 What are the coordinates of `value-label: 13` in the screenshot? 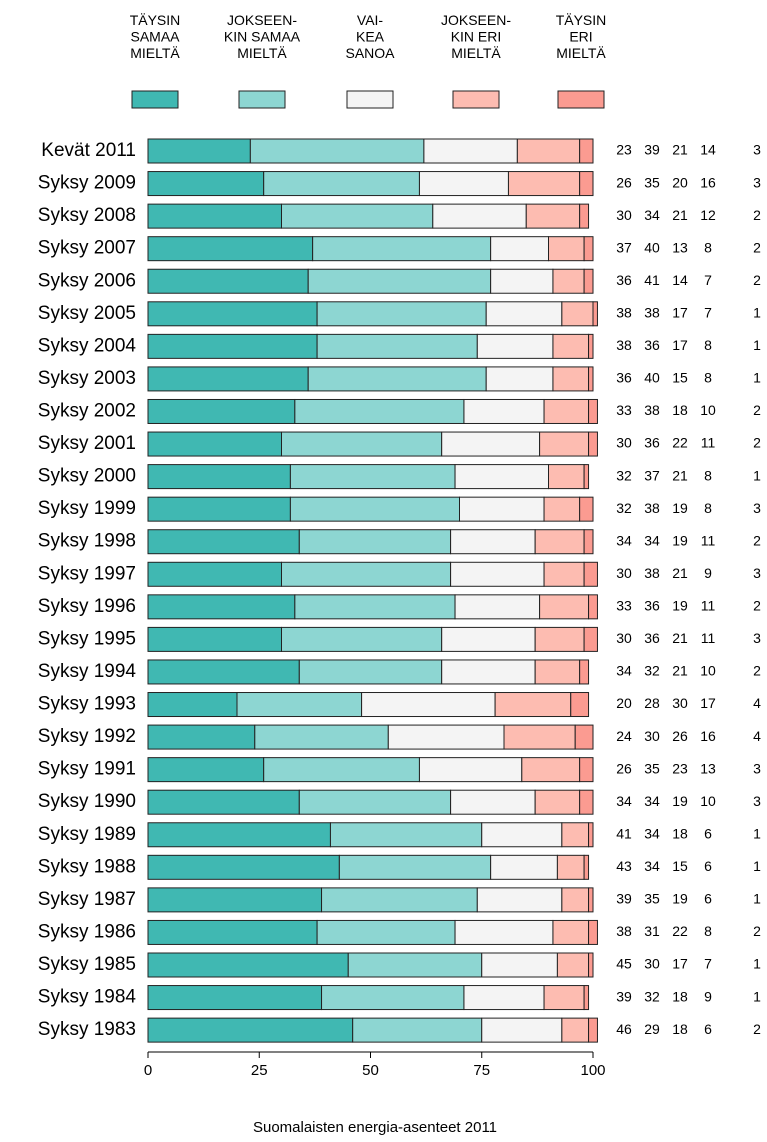 It's located at (680, 247).